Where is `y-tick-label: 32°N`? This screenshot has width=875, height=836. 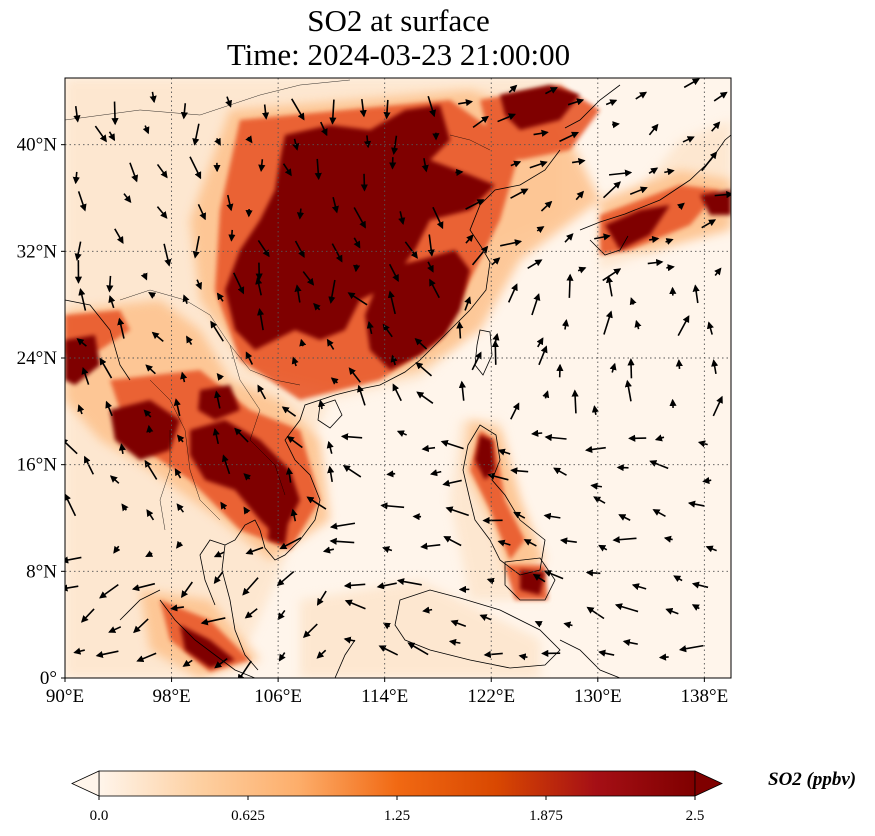 y-tick-label: 32°N is located at coordinates (37, 251).